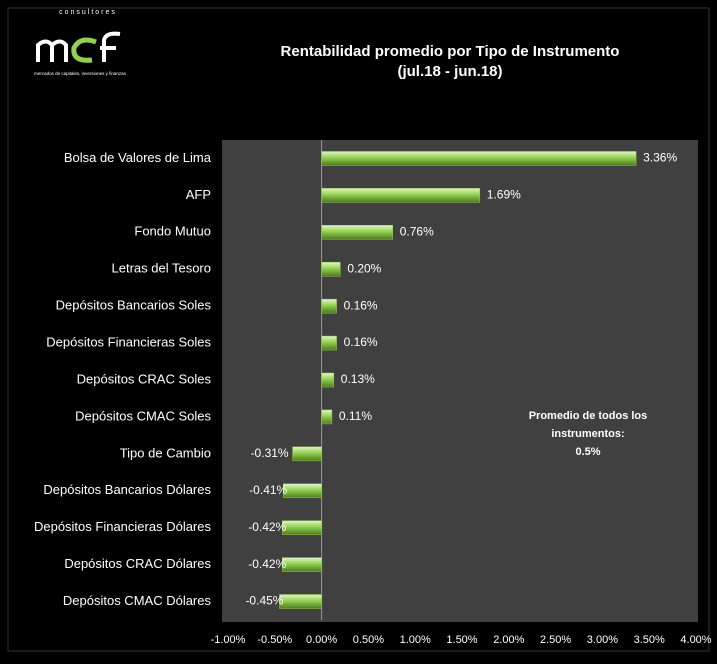 The image size is (717, 664). Describe the element at coordinates (355, 416) in the screenshot. I see `value-label: 0.11%` at that location.